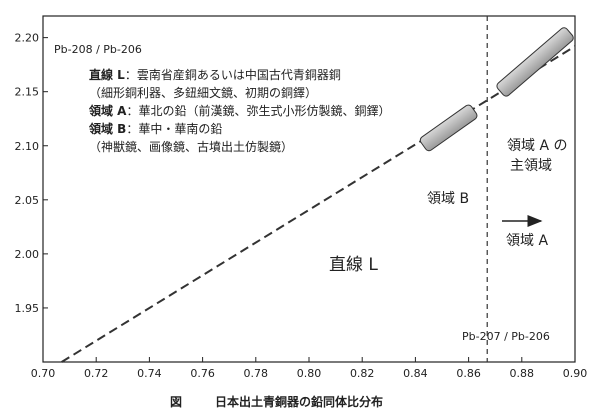 The image size is (600, 419). Describe the element at coordinates (107, 74) in the screenshot. I see `legend-key-1: 直線 L` at that location.